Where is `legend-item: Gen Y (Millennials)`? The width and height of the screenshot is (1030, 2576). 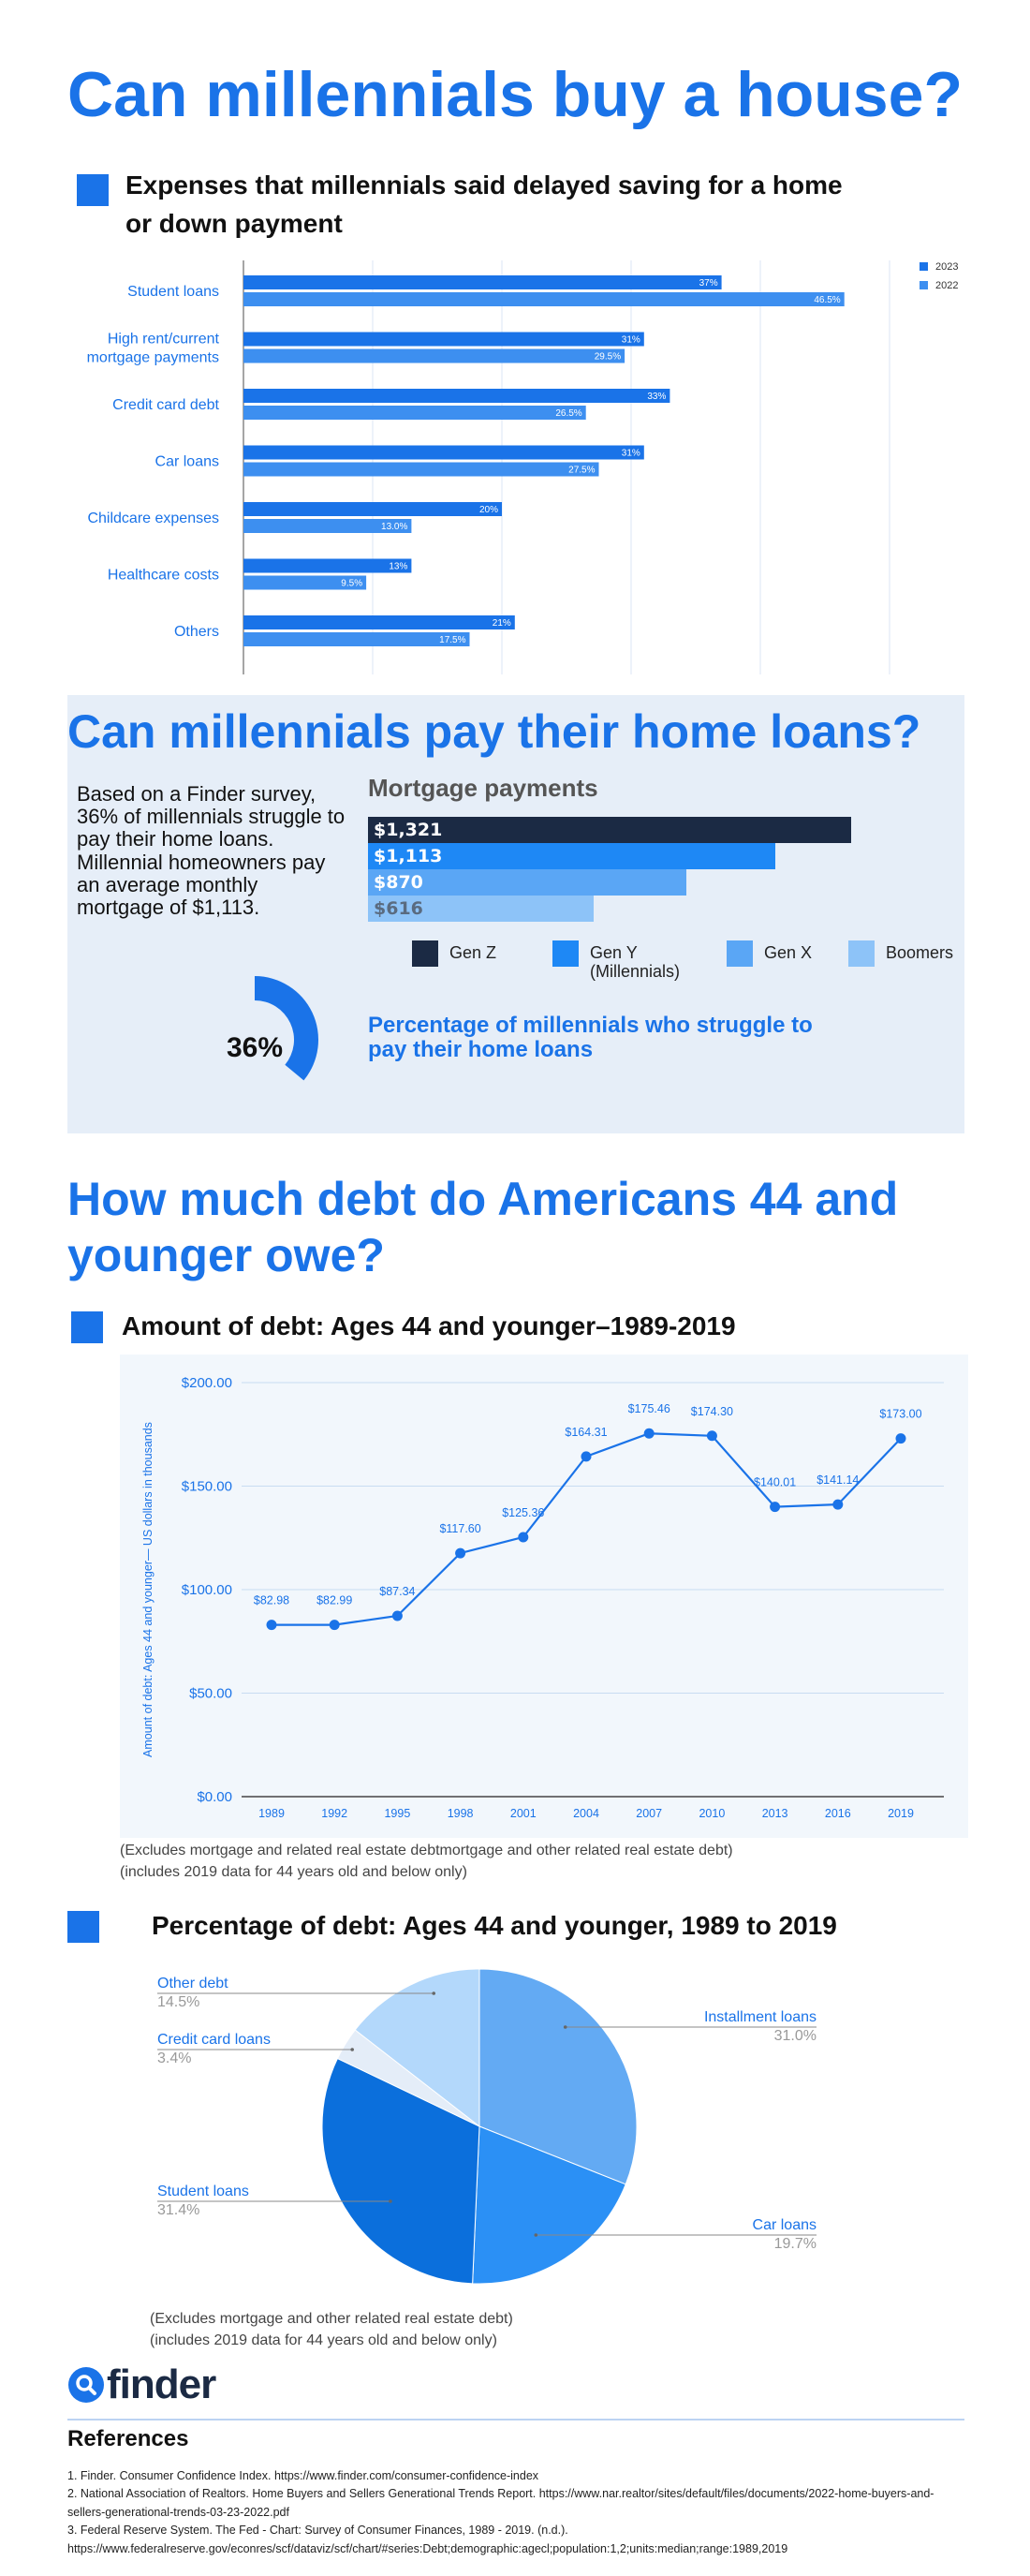 legend-item: Gen Y (Millennials) is located at coordinates (616, 961).